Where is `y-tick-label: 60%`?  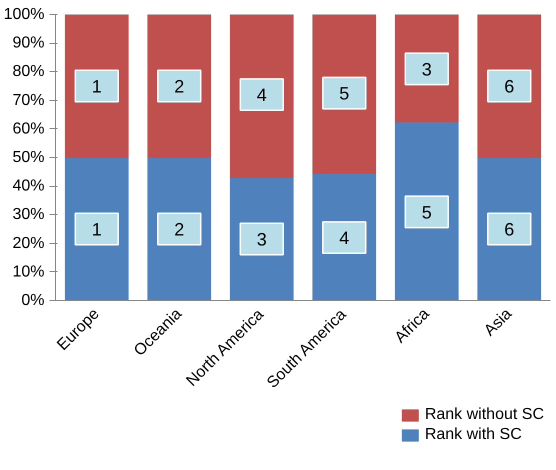
y-tick-label: 60% is located at coordinates (28, 129).